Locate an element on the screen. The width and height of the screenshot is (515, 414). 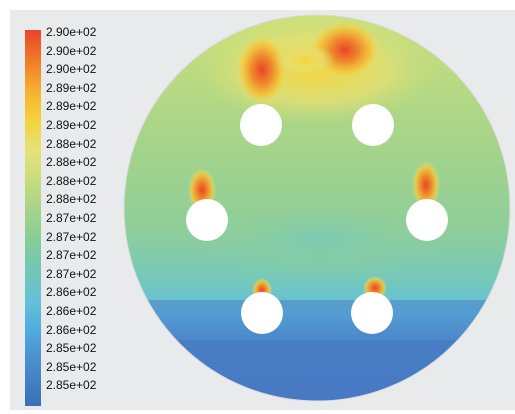
tube-top-right is located at coordinates (373, 125).